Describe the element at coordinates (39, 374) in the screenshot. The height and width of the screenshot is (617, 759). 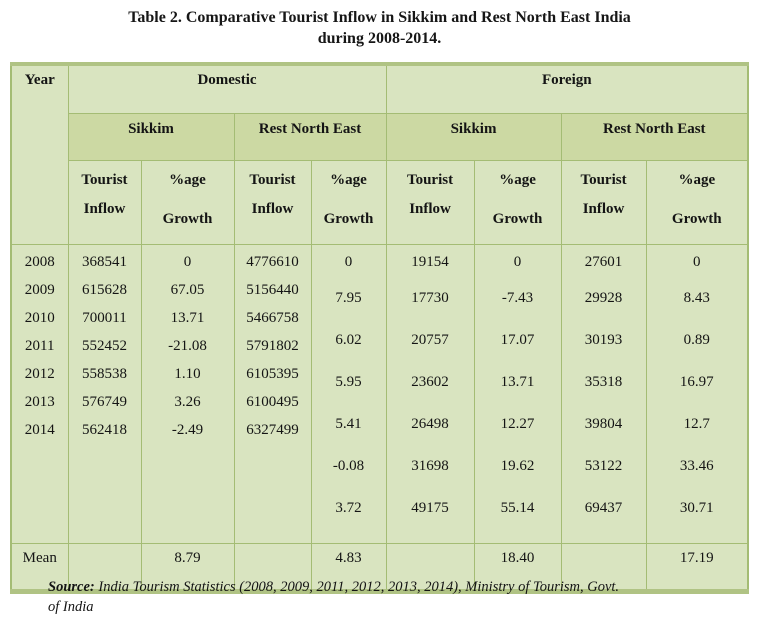
I see `cell-value: 2012` at that location.